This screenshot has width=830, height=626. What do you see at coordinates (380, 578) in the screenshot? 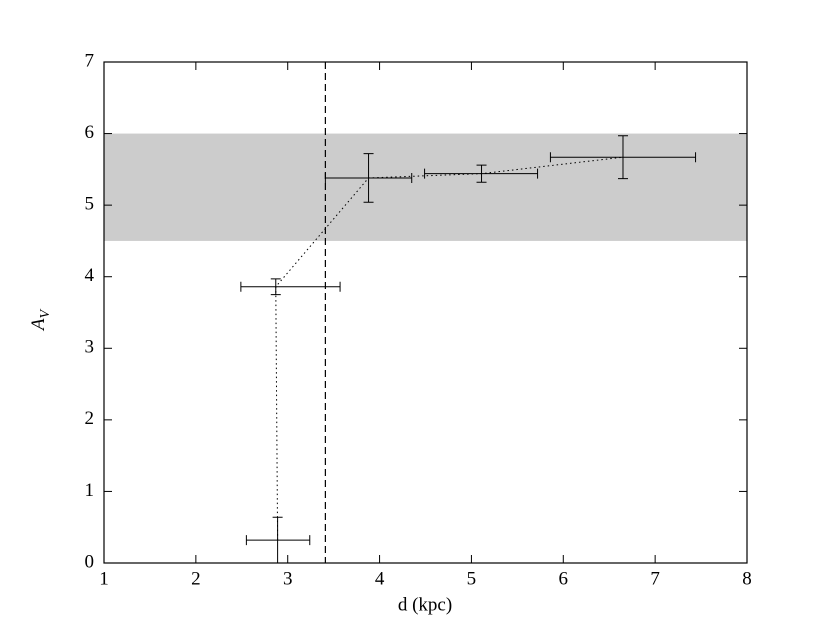
I see `x-tick-label: 4` at bounding box center [380, 578].